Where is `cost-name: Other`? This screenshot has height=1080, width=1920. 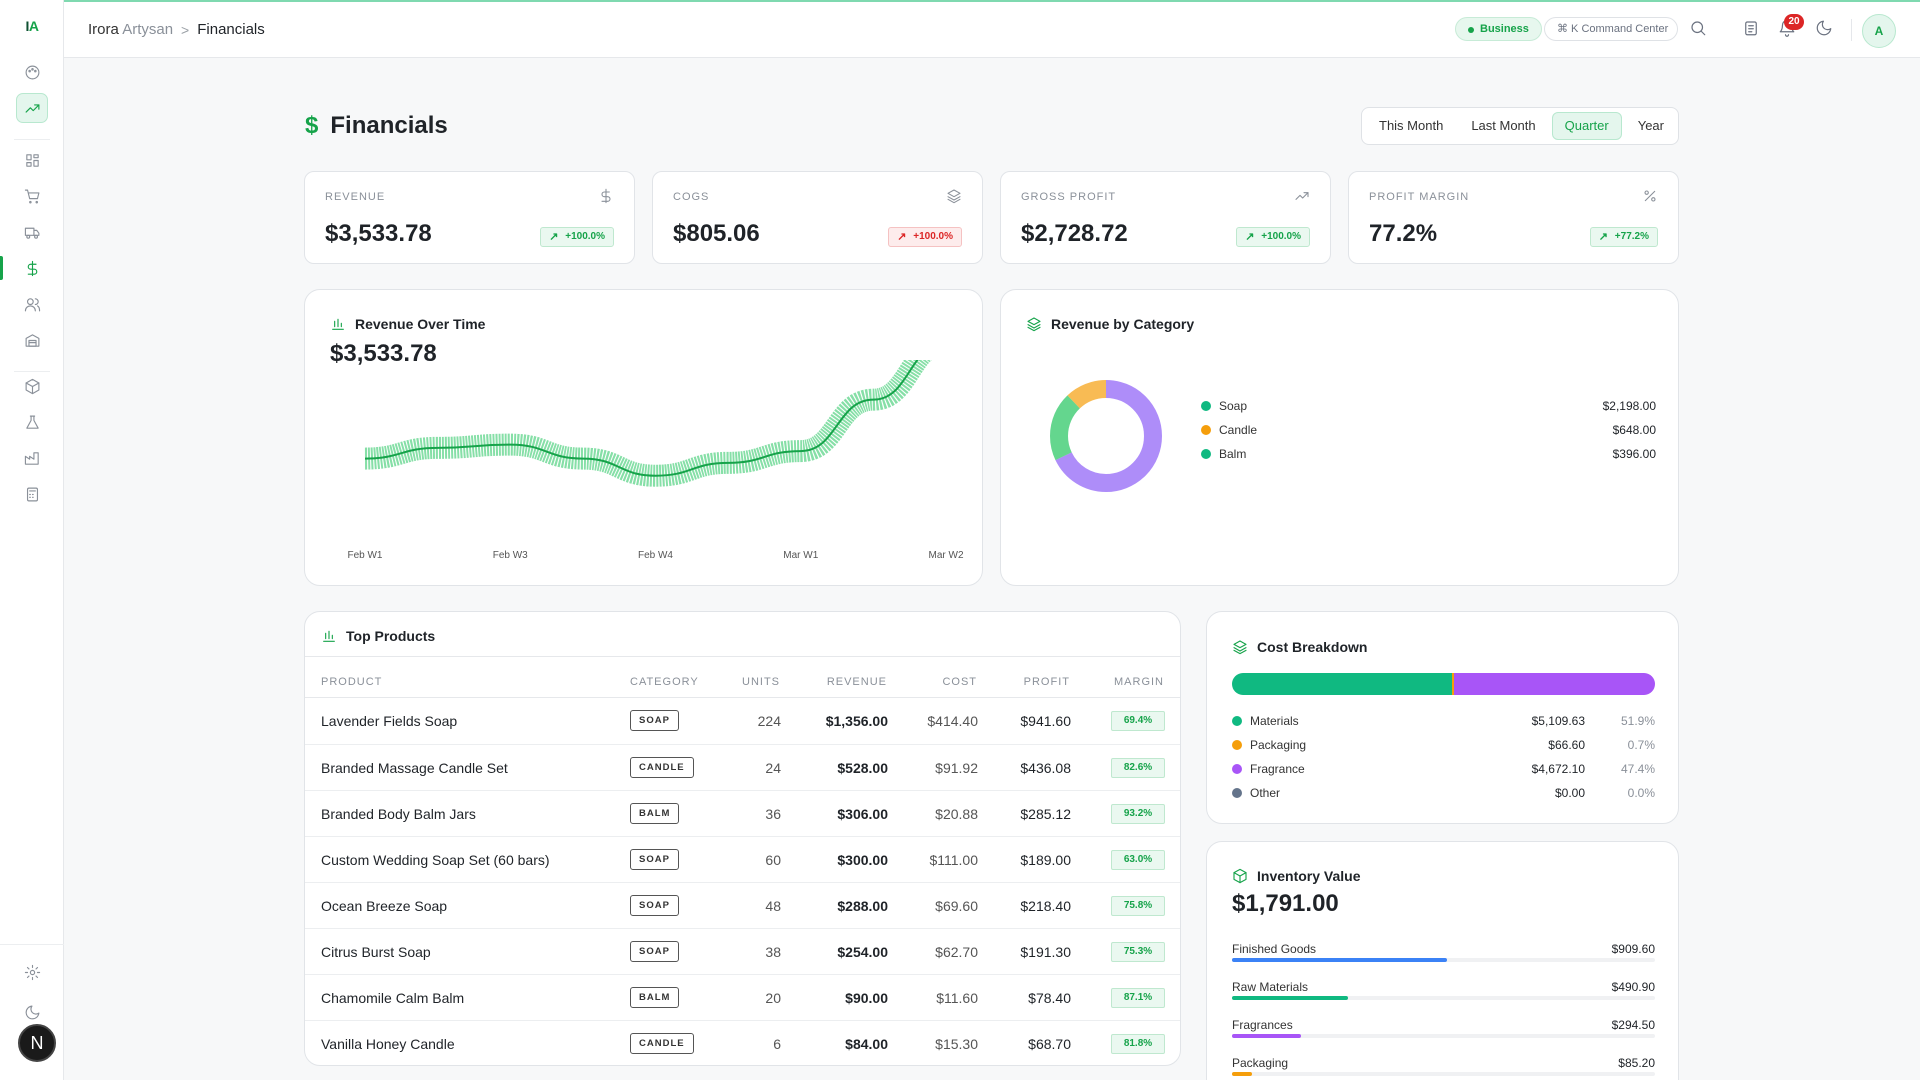
cost-name: Other is located at coordinates (1265, 793).